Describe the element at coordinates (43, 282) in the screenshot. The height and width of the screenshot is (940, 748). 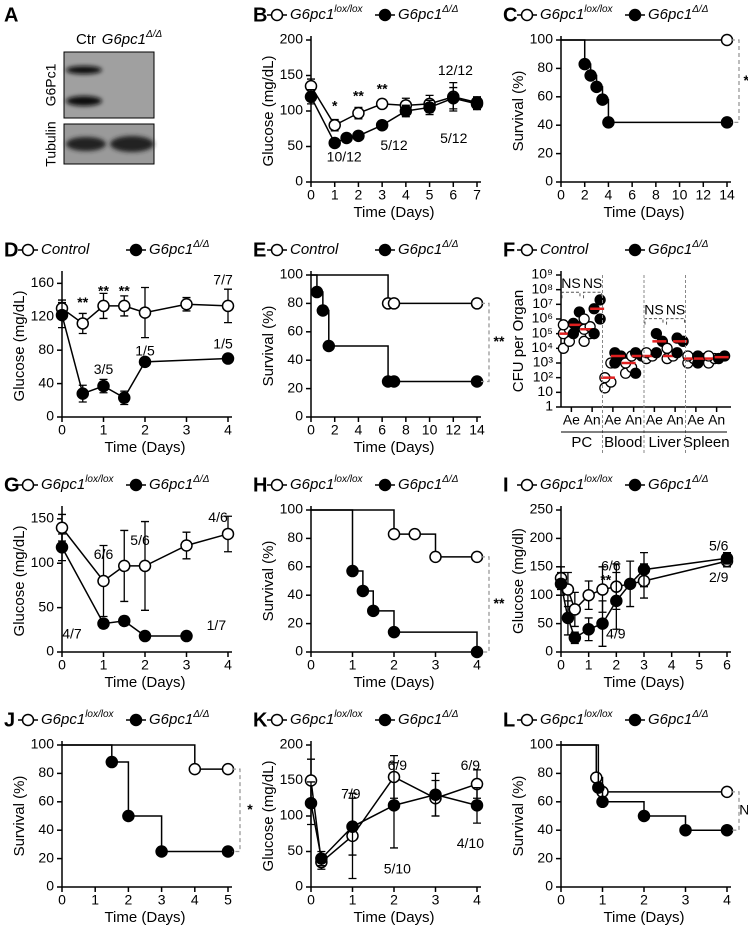
I see `y-tick-label: 160` at that location.